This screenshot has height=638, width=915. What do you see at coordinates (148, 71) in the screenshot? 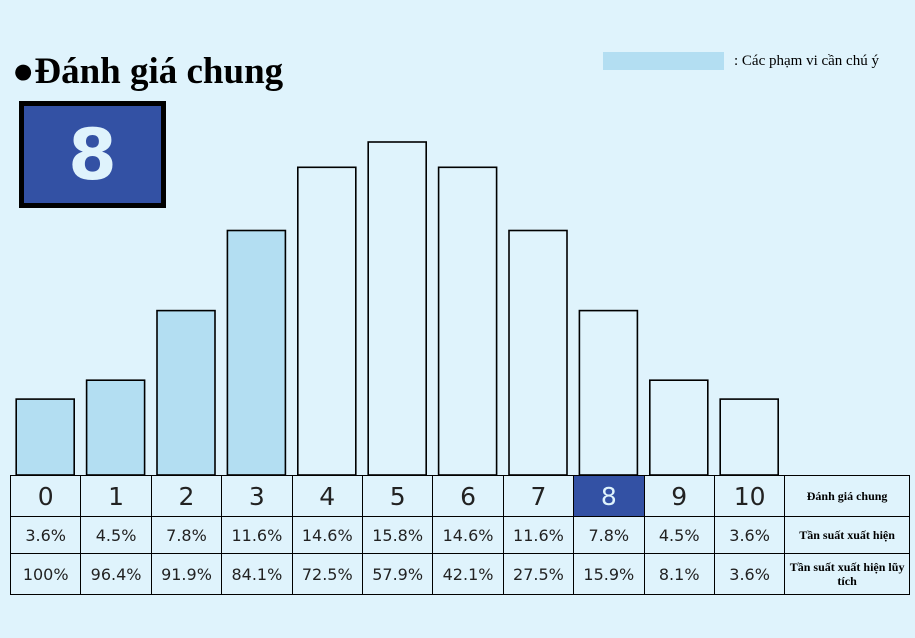
I see `page-title: ●Đánh giá chung` at bounding box center [148, 71].